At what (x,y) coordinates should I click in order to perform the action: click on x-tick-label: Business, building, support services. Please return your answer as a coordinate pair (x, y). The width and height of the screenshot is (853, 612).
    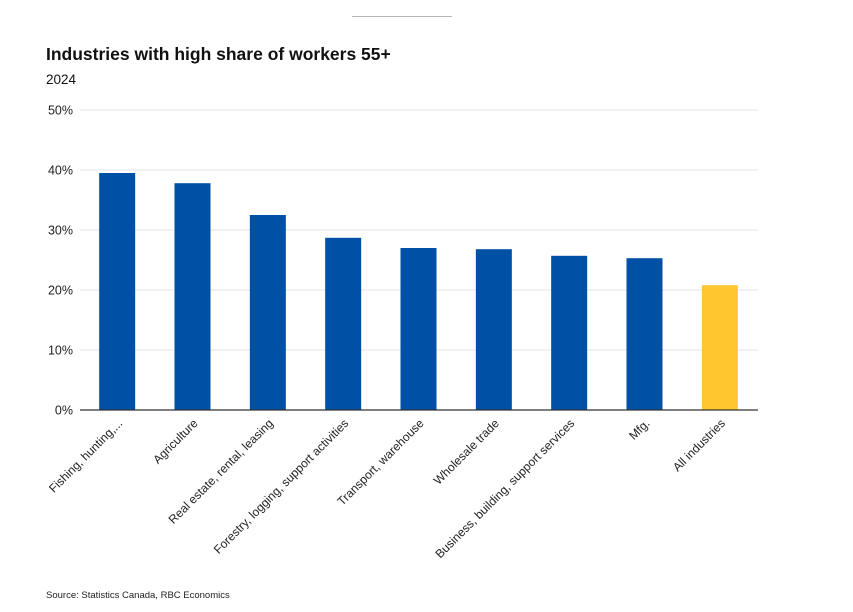
    Looking at the image, I should click on (504, 488).